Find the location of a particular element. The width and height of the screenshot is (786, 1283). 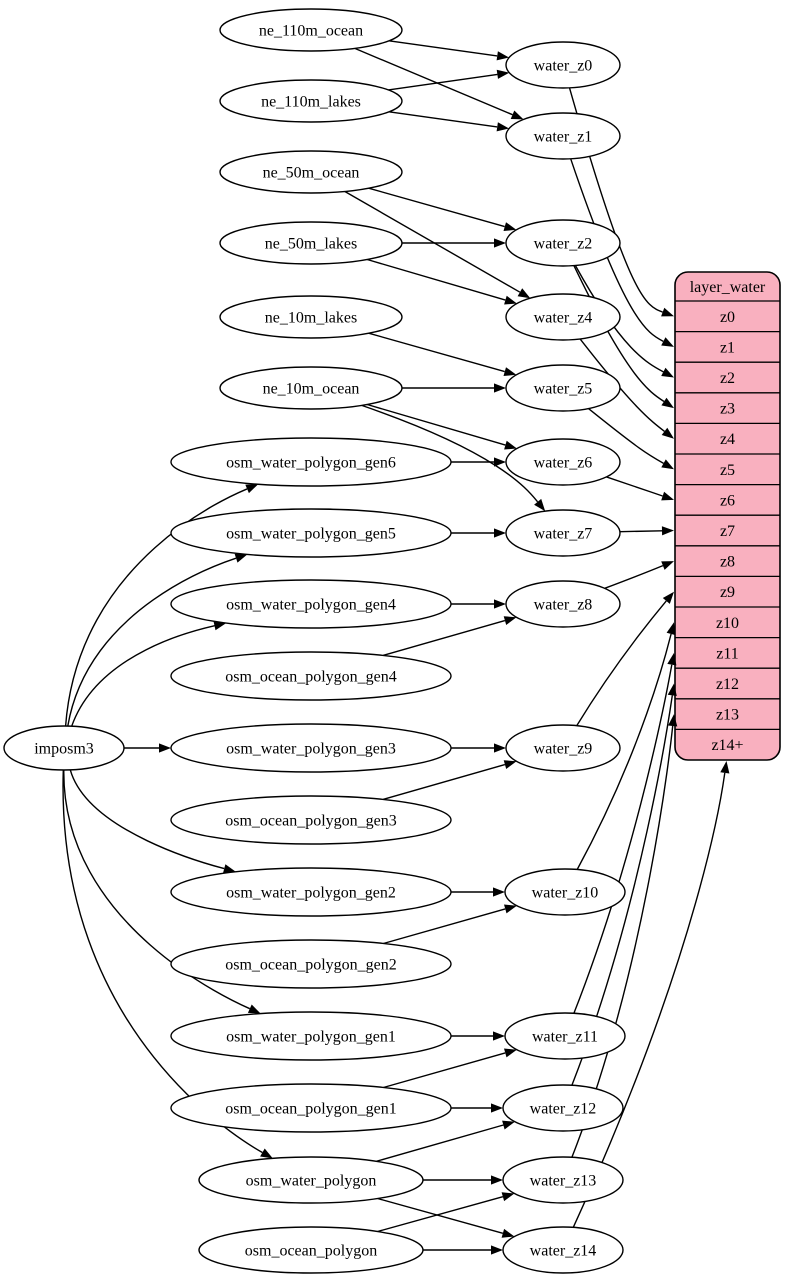

node-osm_ocean_polygon_gen2: osm_ocean_polygon_gen2 is located at coordinates (311, 964).